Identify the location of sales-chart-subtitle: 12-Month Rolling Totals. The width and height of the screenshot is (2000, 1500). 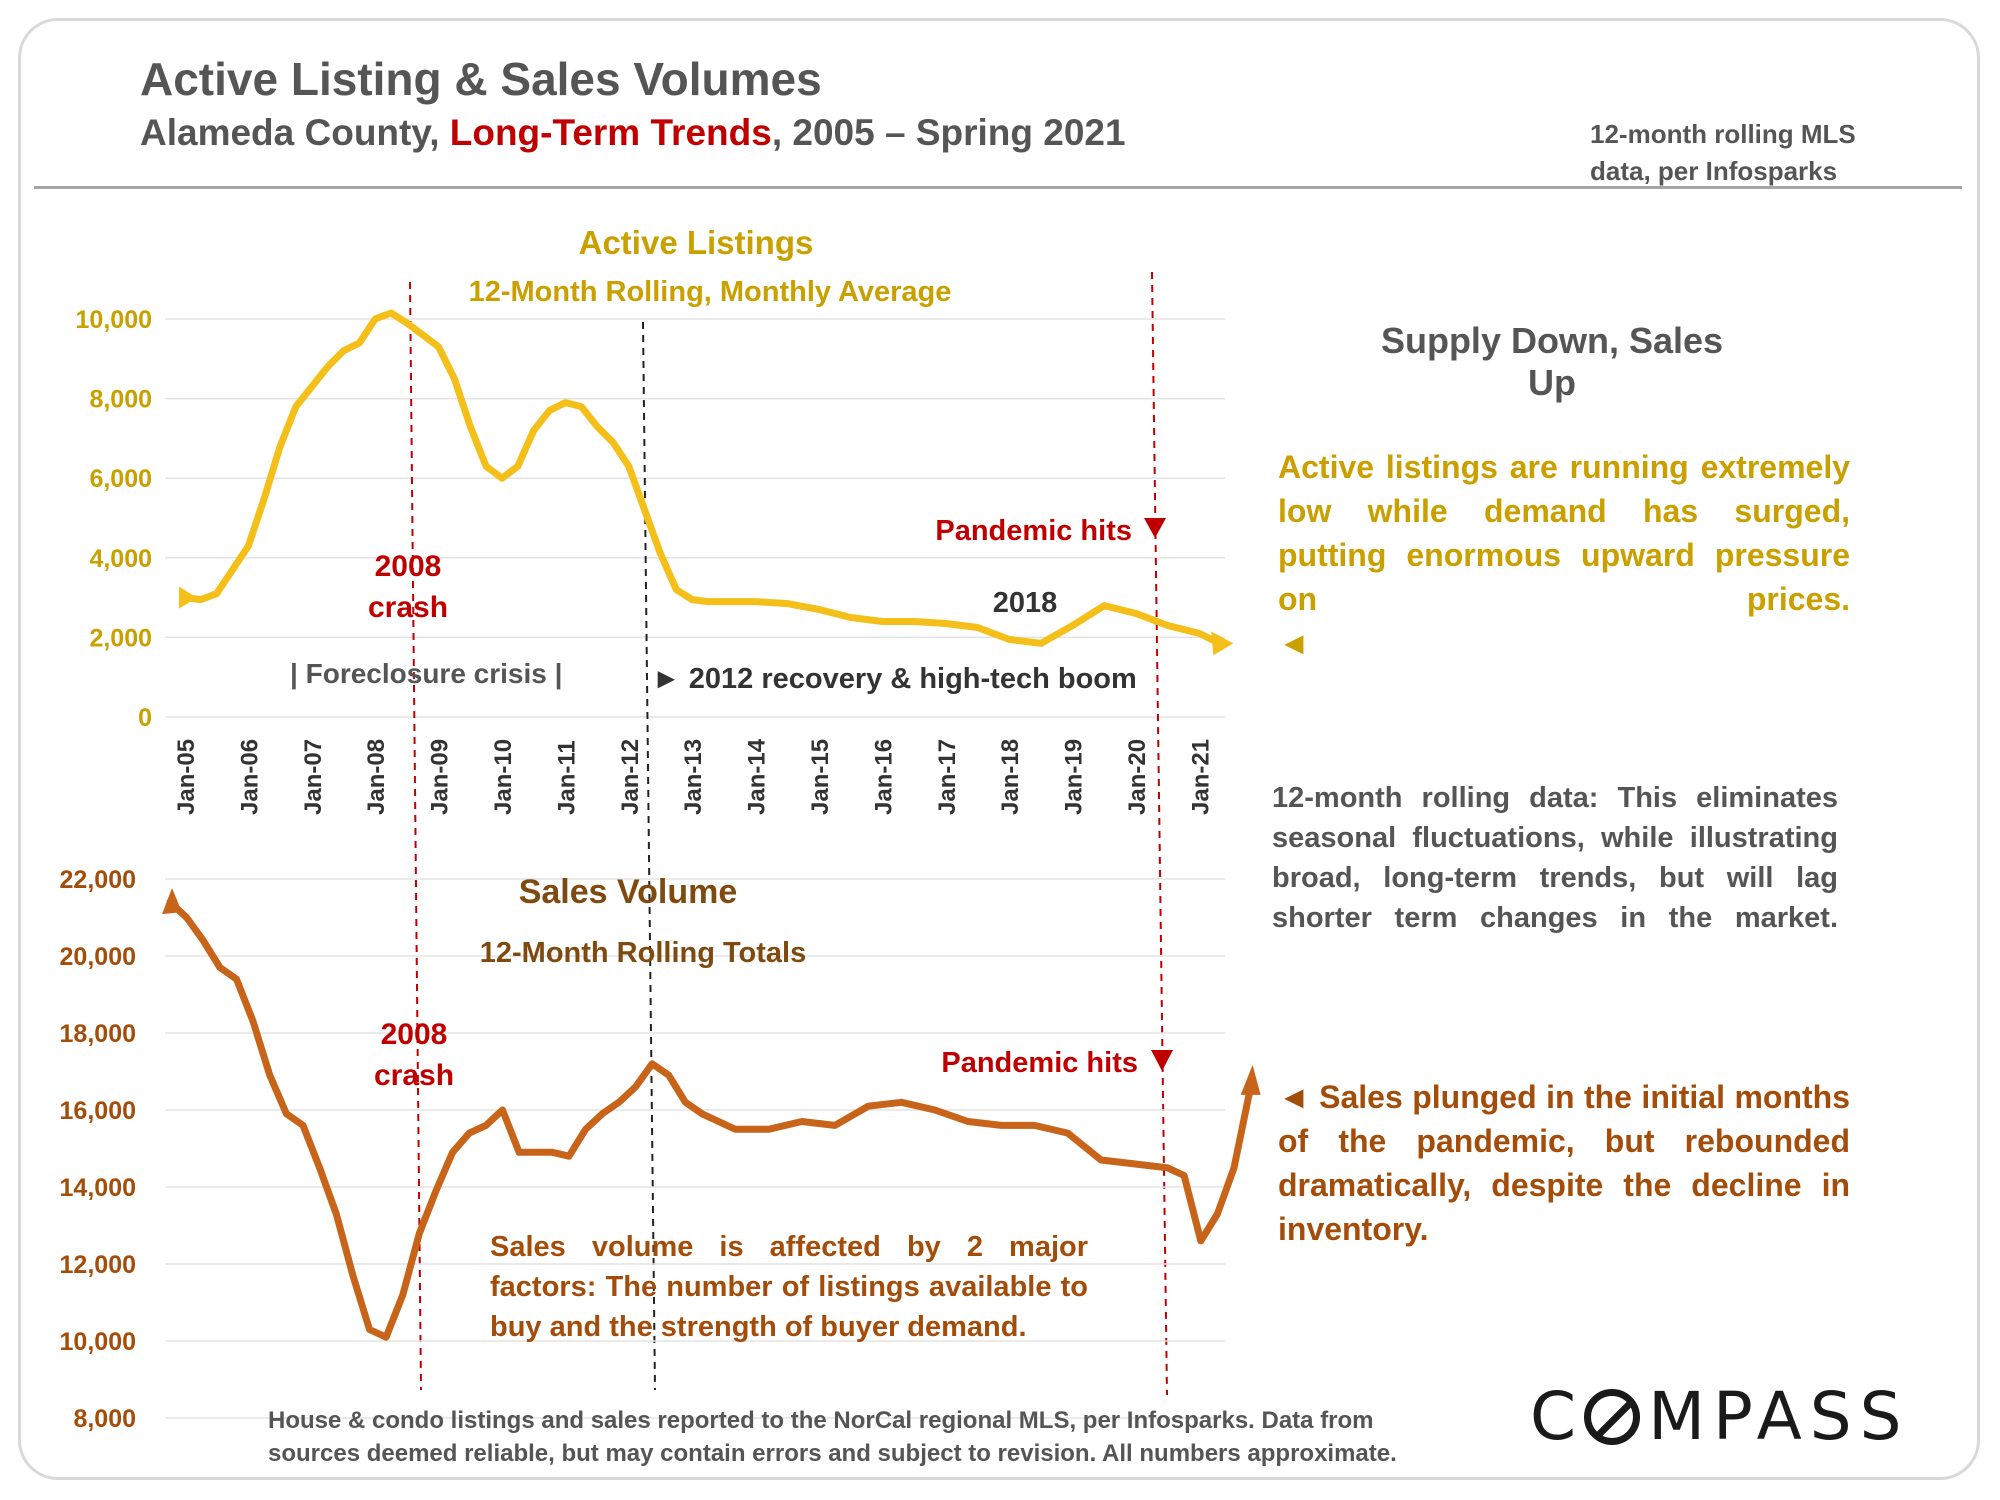
(643, 953).